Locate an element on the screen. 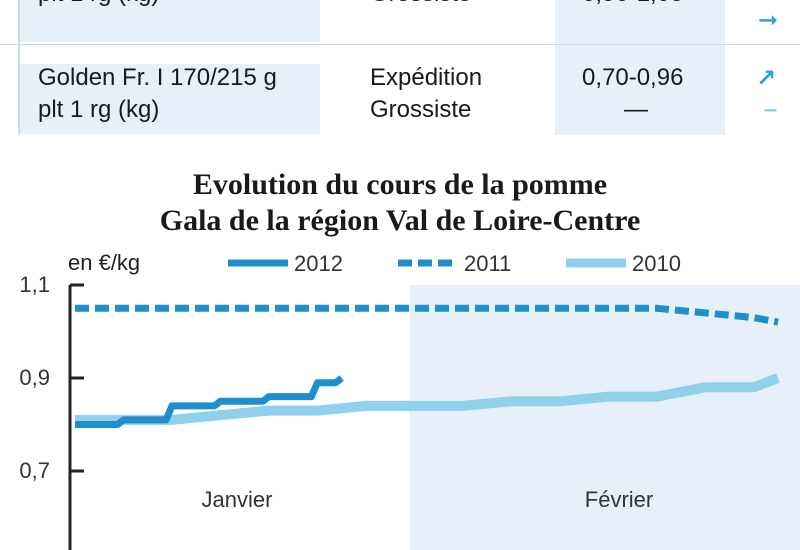  series-line-2010 is located at coordinates (427, 399).